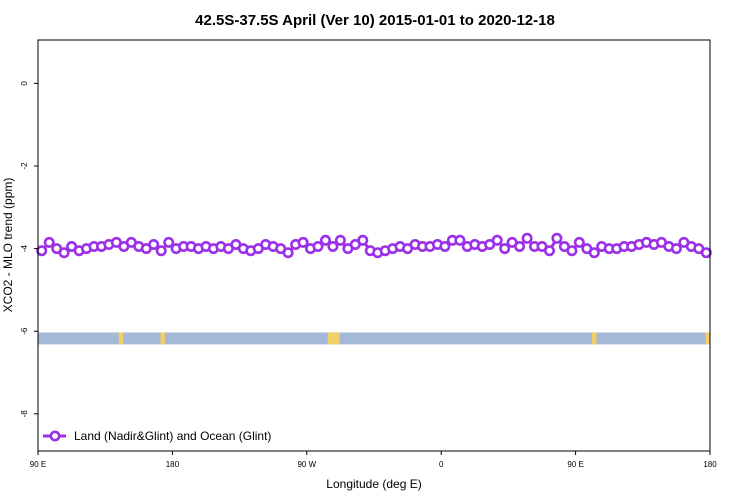 This screenshot has height=500, width=750. I want to click on legend-marker-swatch, so click(55, 436).